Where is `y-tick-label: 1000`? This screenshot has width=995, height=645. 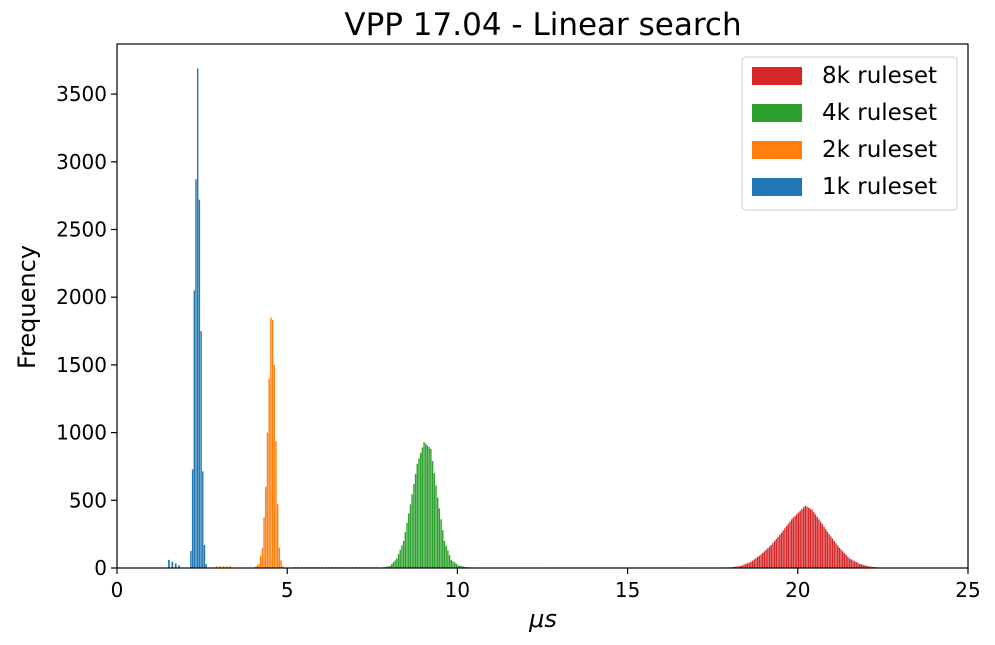 y-tick-label: 1000 is located at coordinates (81, 433).